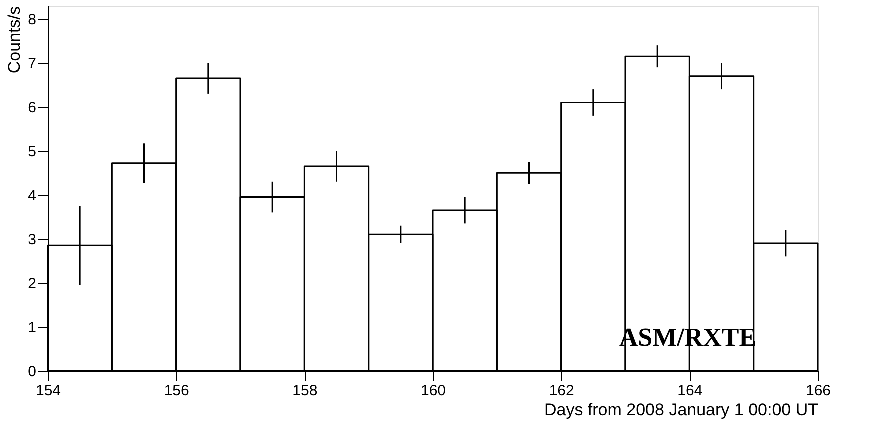  Describe the element at coordinates (32, 152) in the screenshot. I see `y-tick-label: 5` at that location.